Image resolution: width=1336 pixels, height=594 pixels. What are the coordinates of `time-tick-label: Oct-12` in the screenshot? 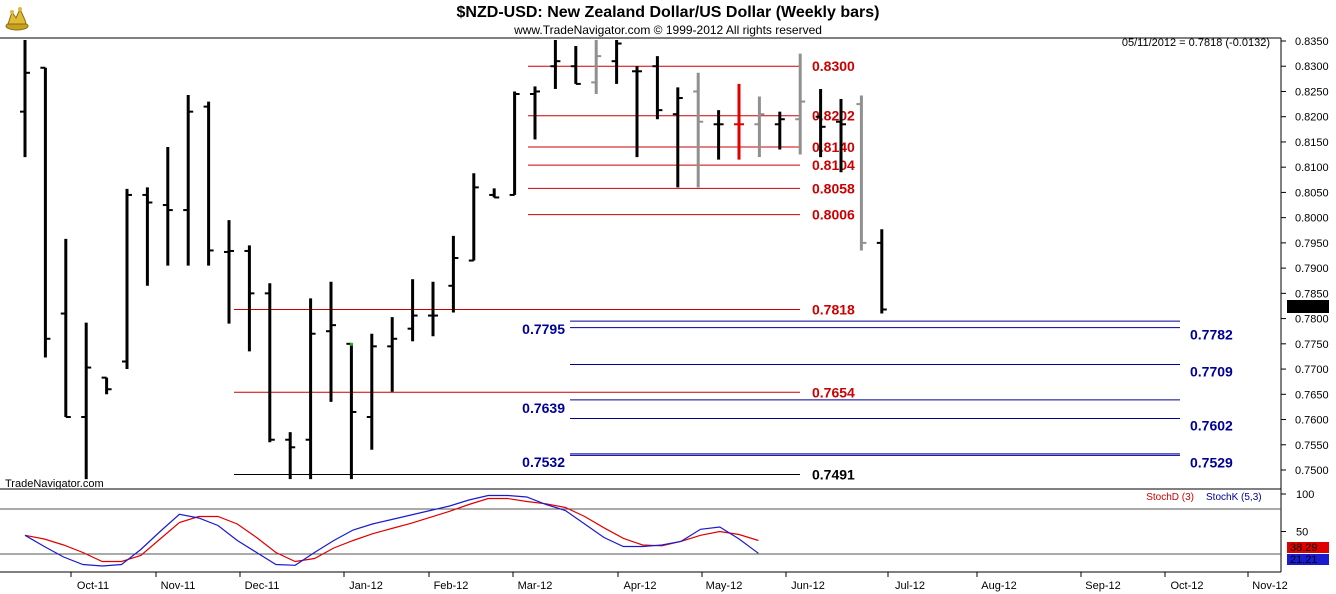 It's located at (1186, 586).